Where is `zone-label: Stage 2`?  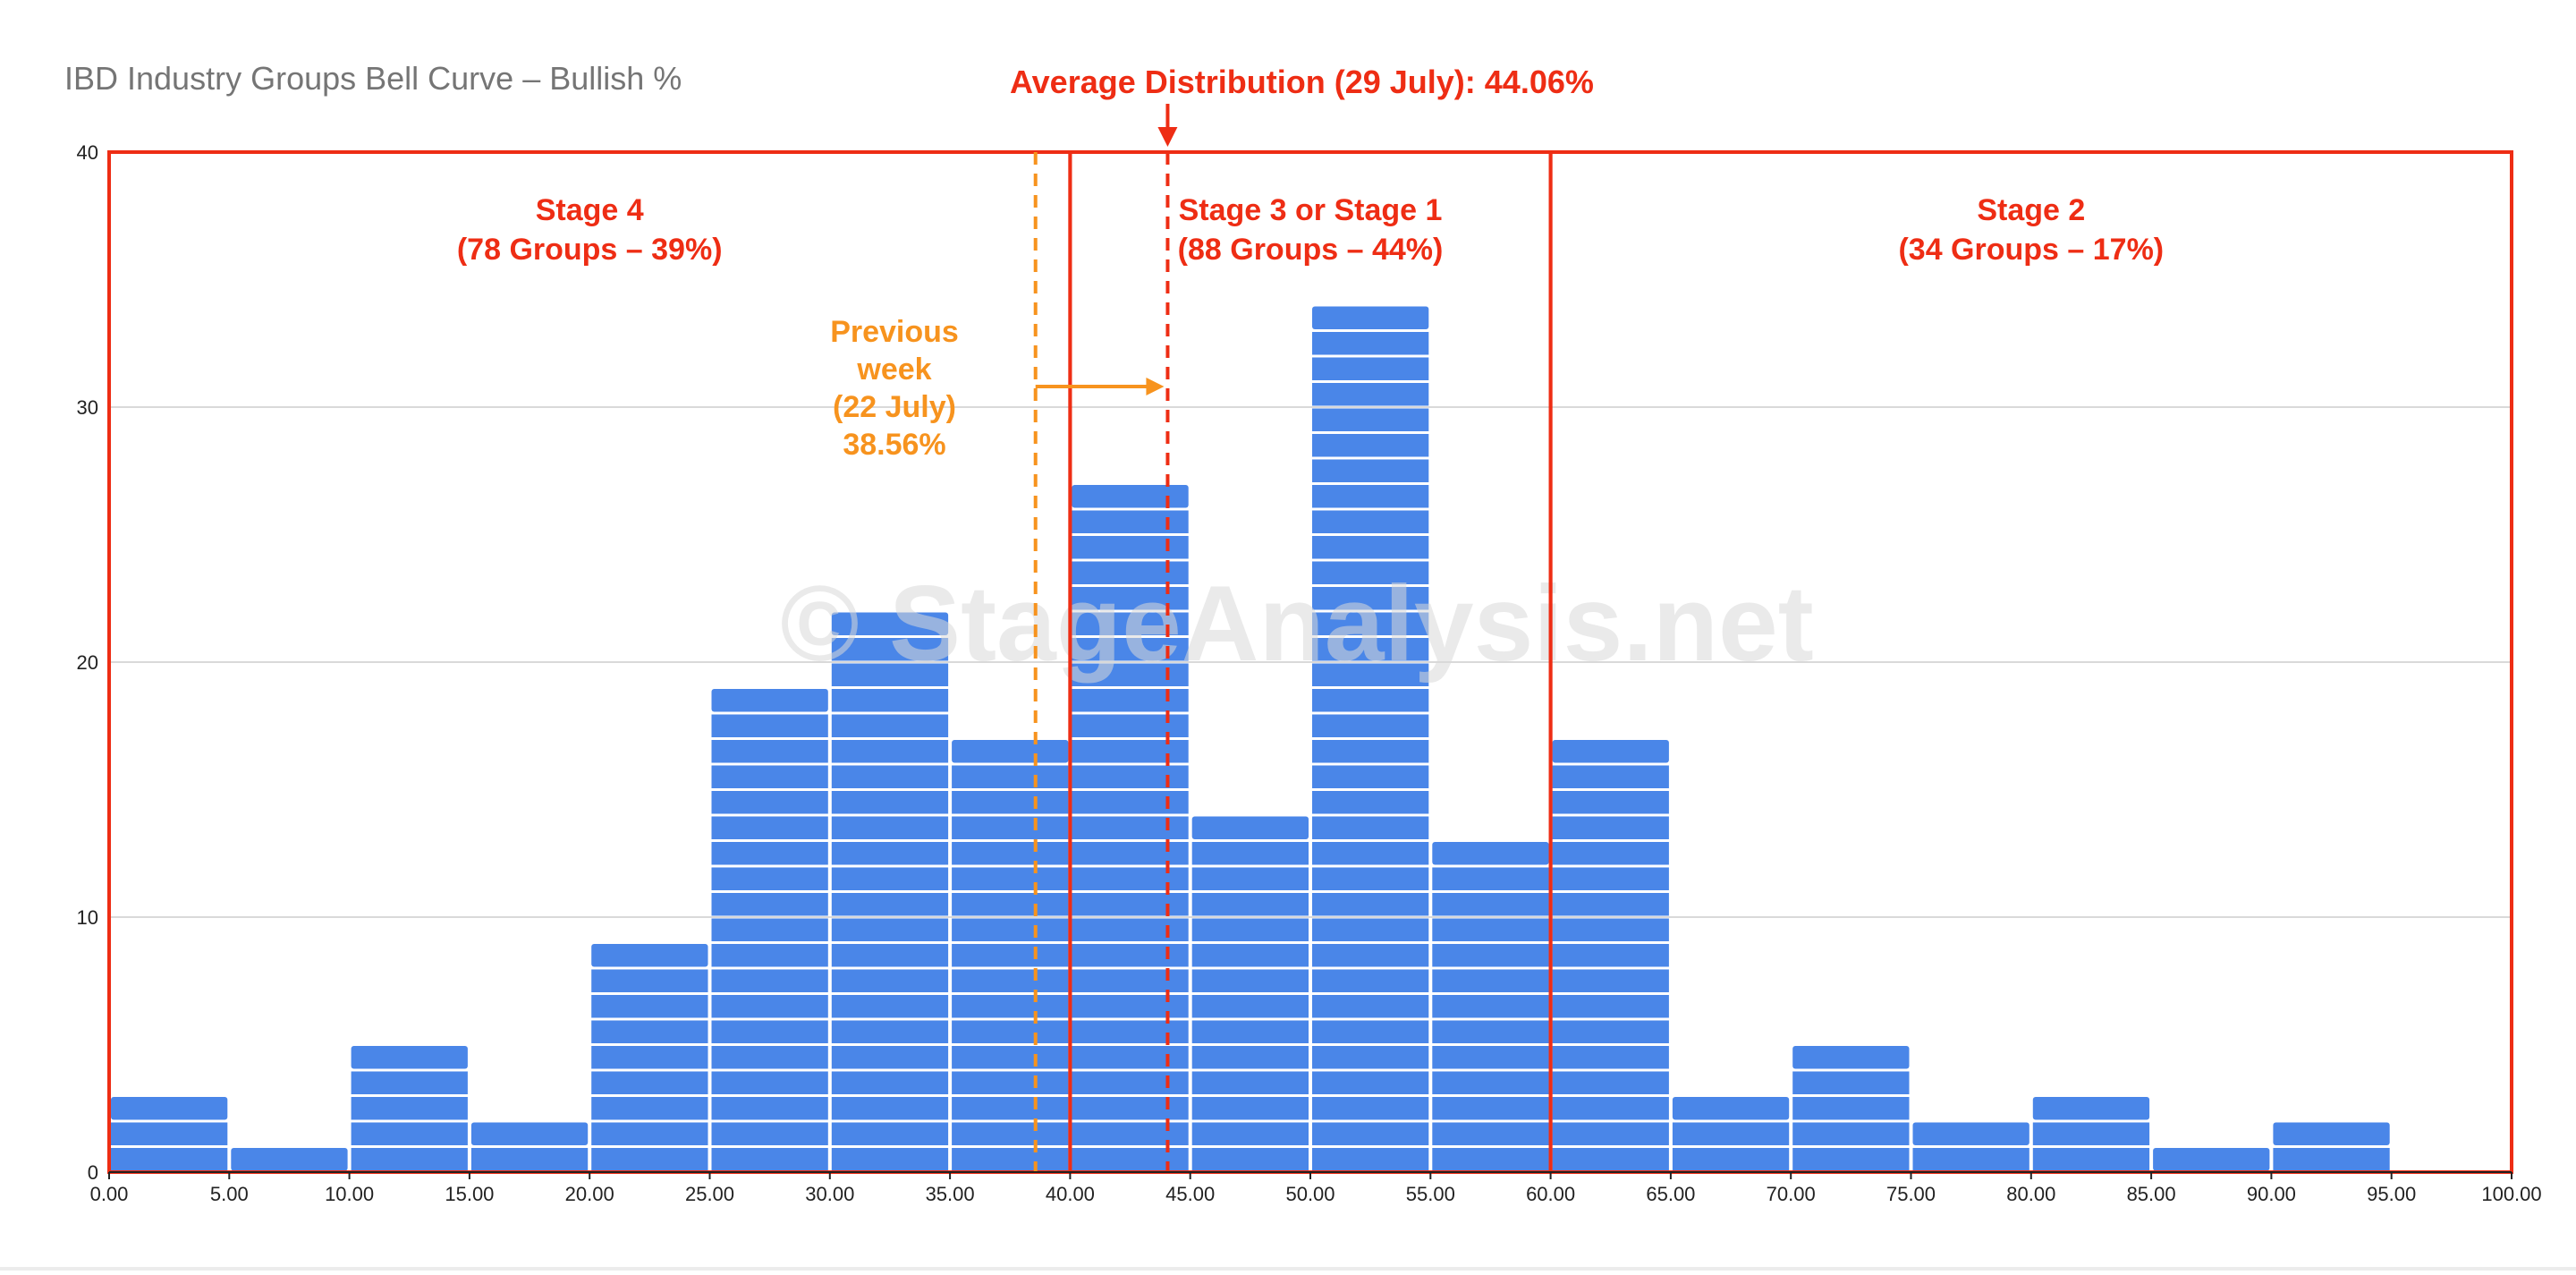 zone-label: Stage 2 is located at coordinates (2031, 210).